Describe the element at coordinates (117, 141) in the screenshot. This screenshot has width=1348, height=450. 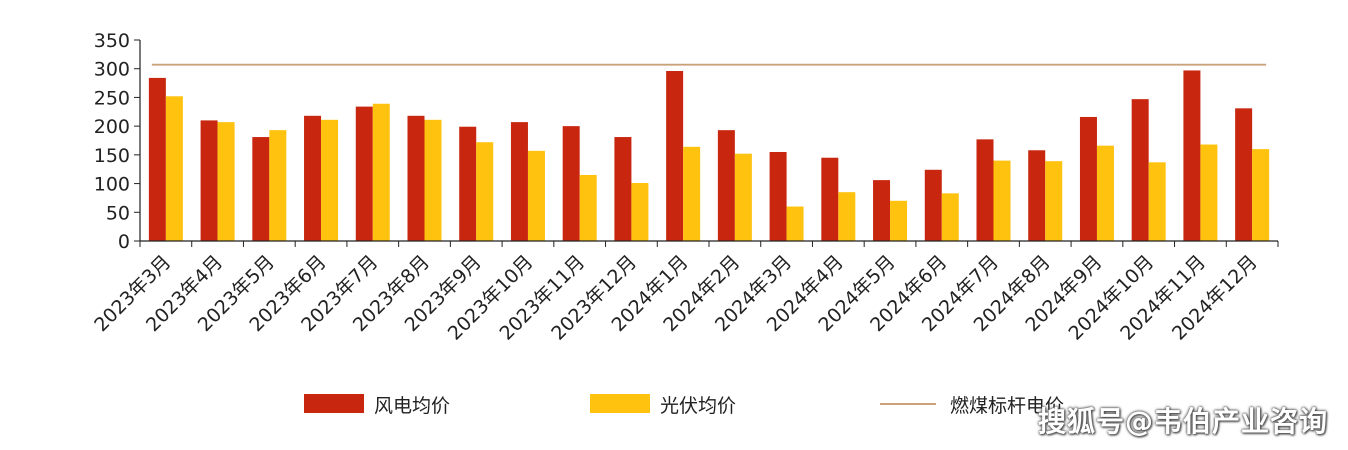
I see `y-axis: 0 50 100 150 200 250 300 350` at that location.